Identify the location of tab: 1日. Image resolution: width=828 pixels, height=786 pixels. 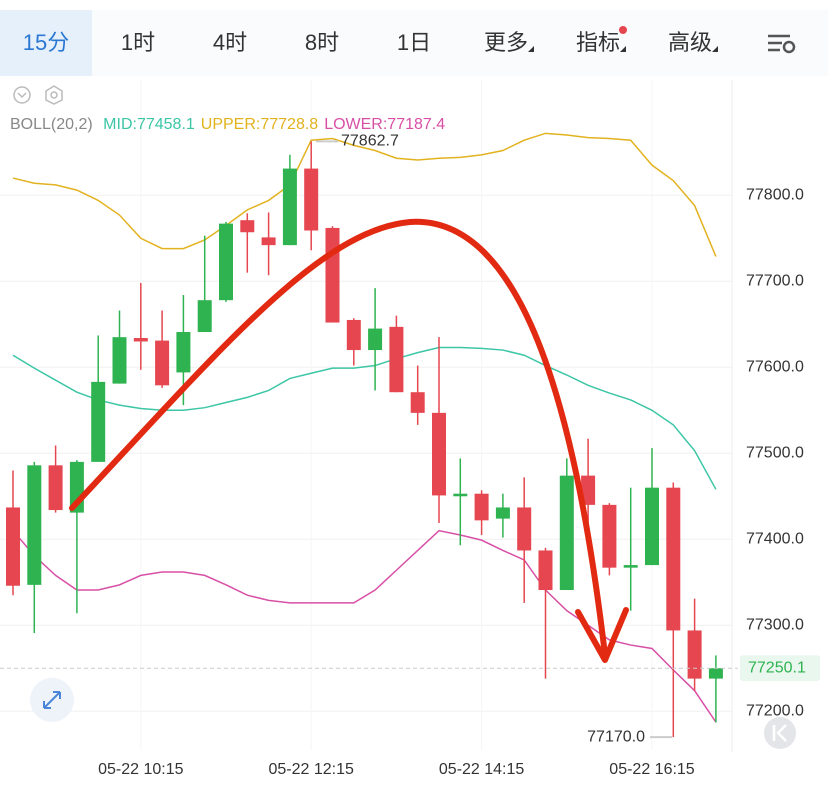
(414, 42).